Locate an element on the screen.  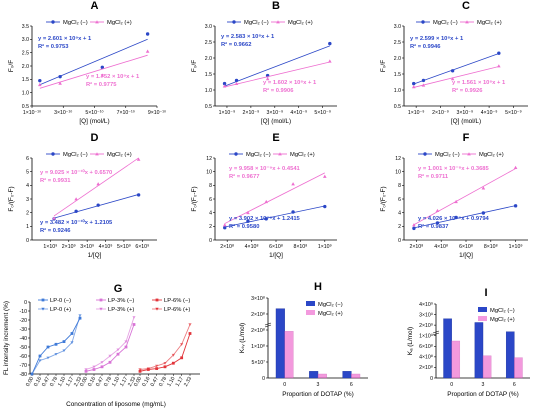
x-tick-label: 1×10⁻¹⁰ is located at coordinates (32, 113).